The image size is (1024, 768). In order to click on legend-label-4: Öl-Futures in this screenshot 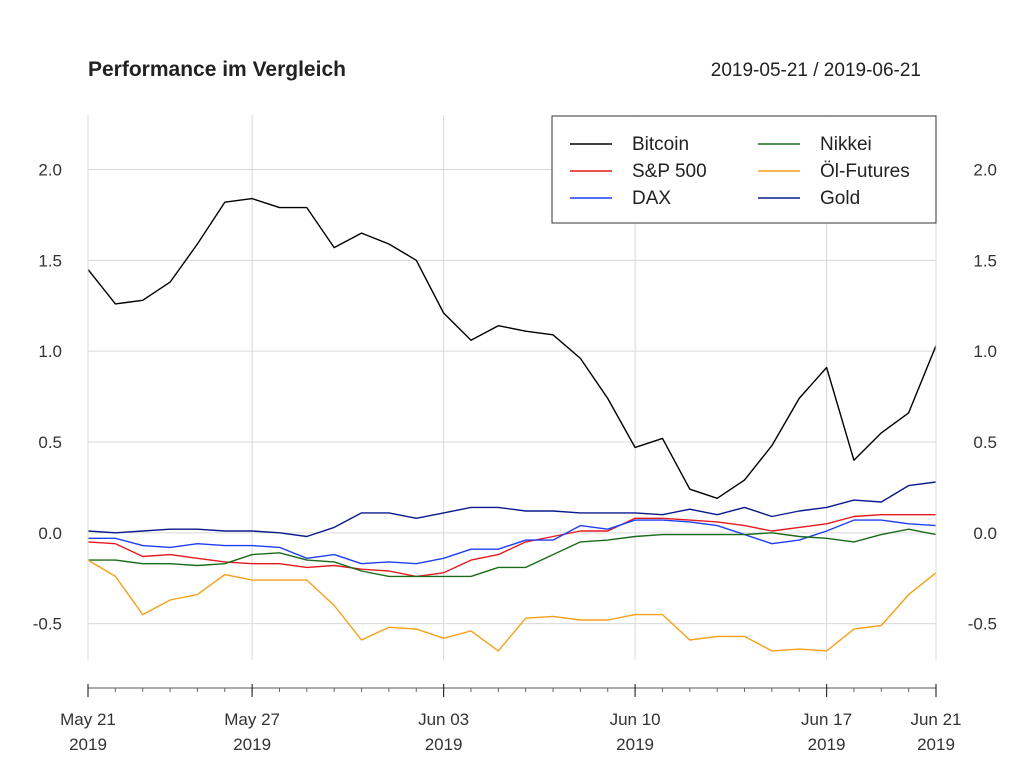, I will do `click(865, 171)`.